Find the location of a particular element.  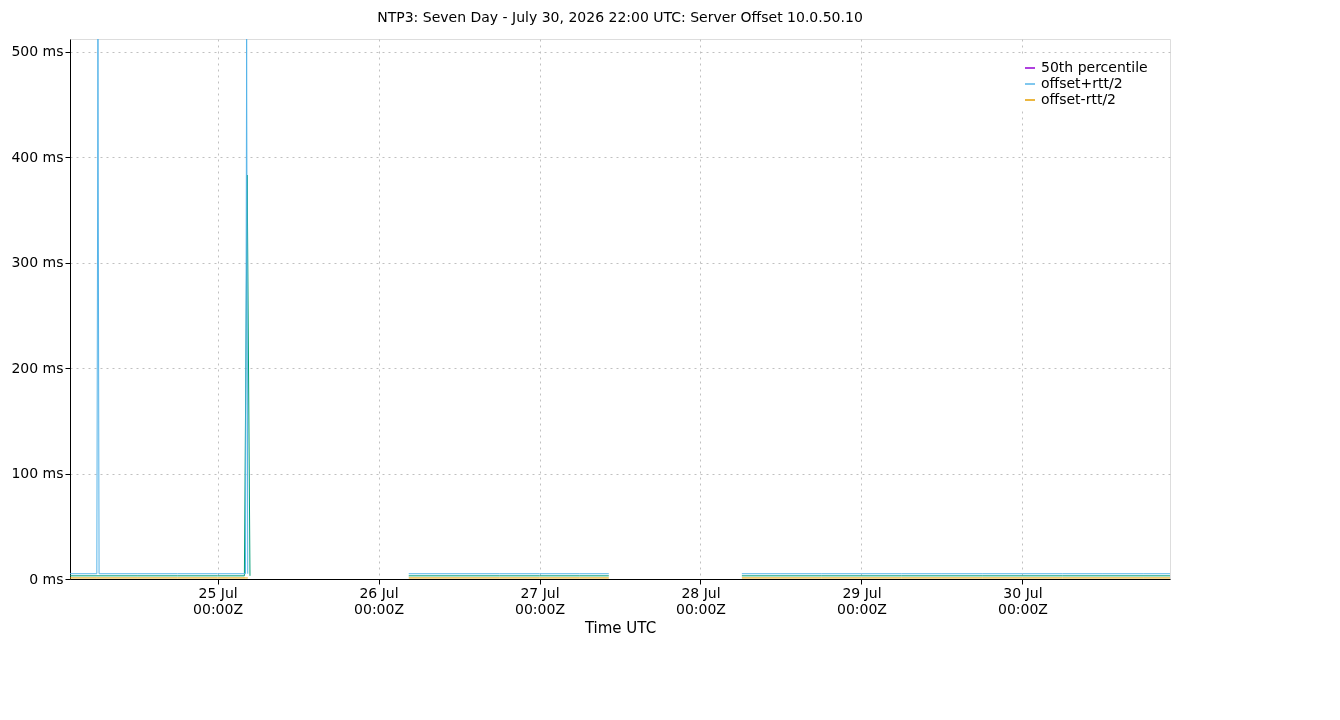

x-tick-label: 25 Jul 00:00Z is located at coordinates (218, 600).